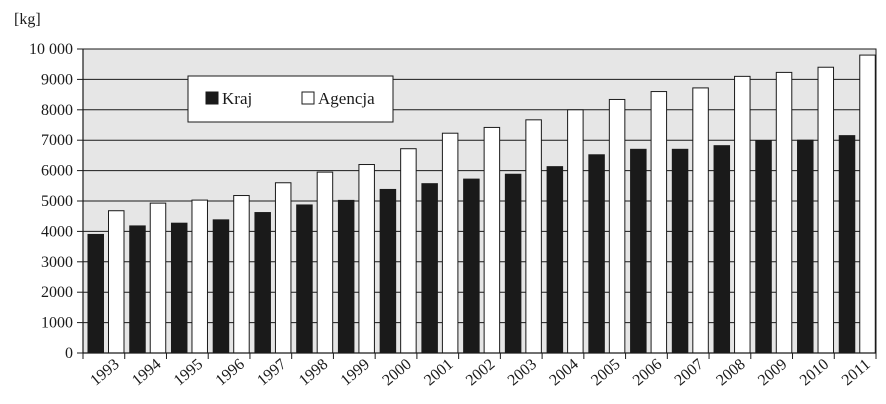  What do you see at coordinates (814, 373) in the screenshot?
I see `x-tick-label: 2010` at bounding box center [814, 373].